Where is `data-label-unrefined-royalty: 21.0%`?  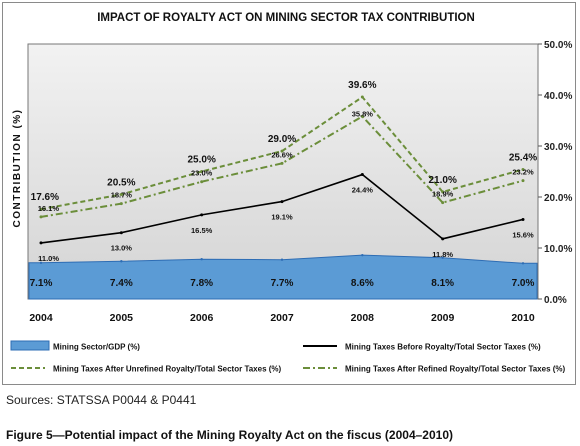 data-label-unrefined-royalty: 21.0% is located at coordinates (442, 180).